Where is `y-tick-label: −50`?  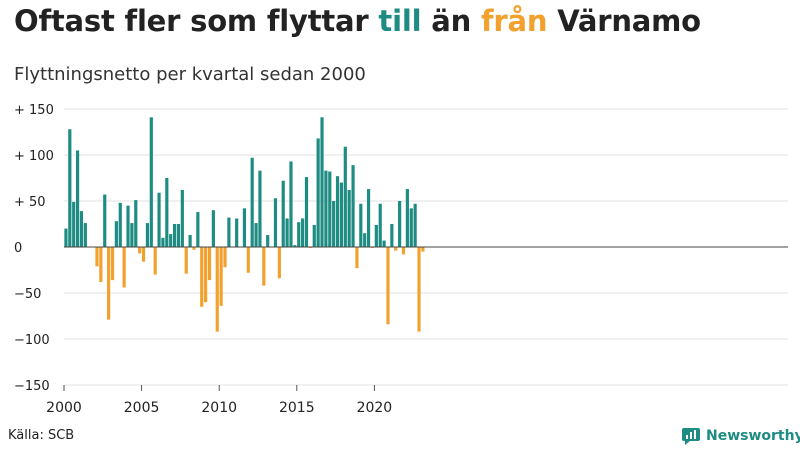 y-tick-label: −50 is located at coordinates (27, 294).